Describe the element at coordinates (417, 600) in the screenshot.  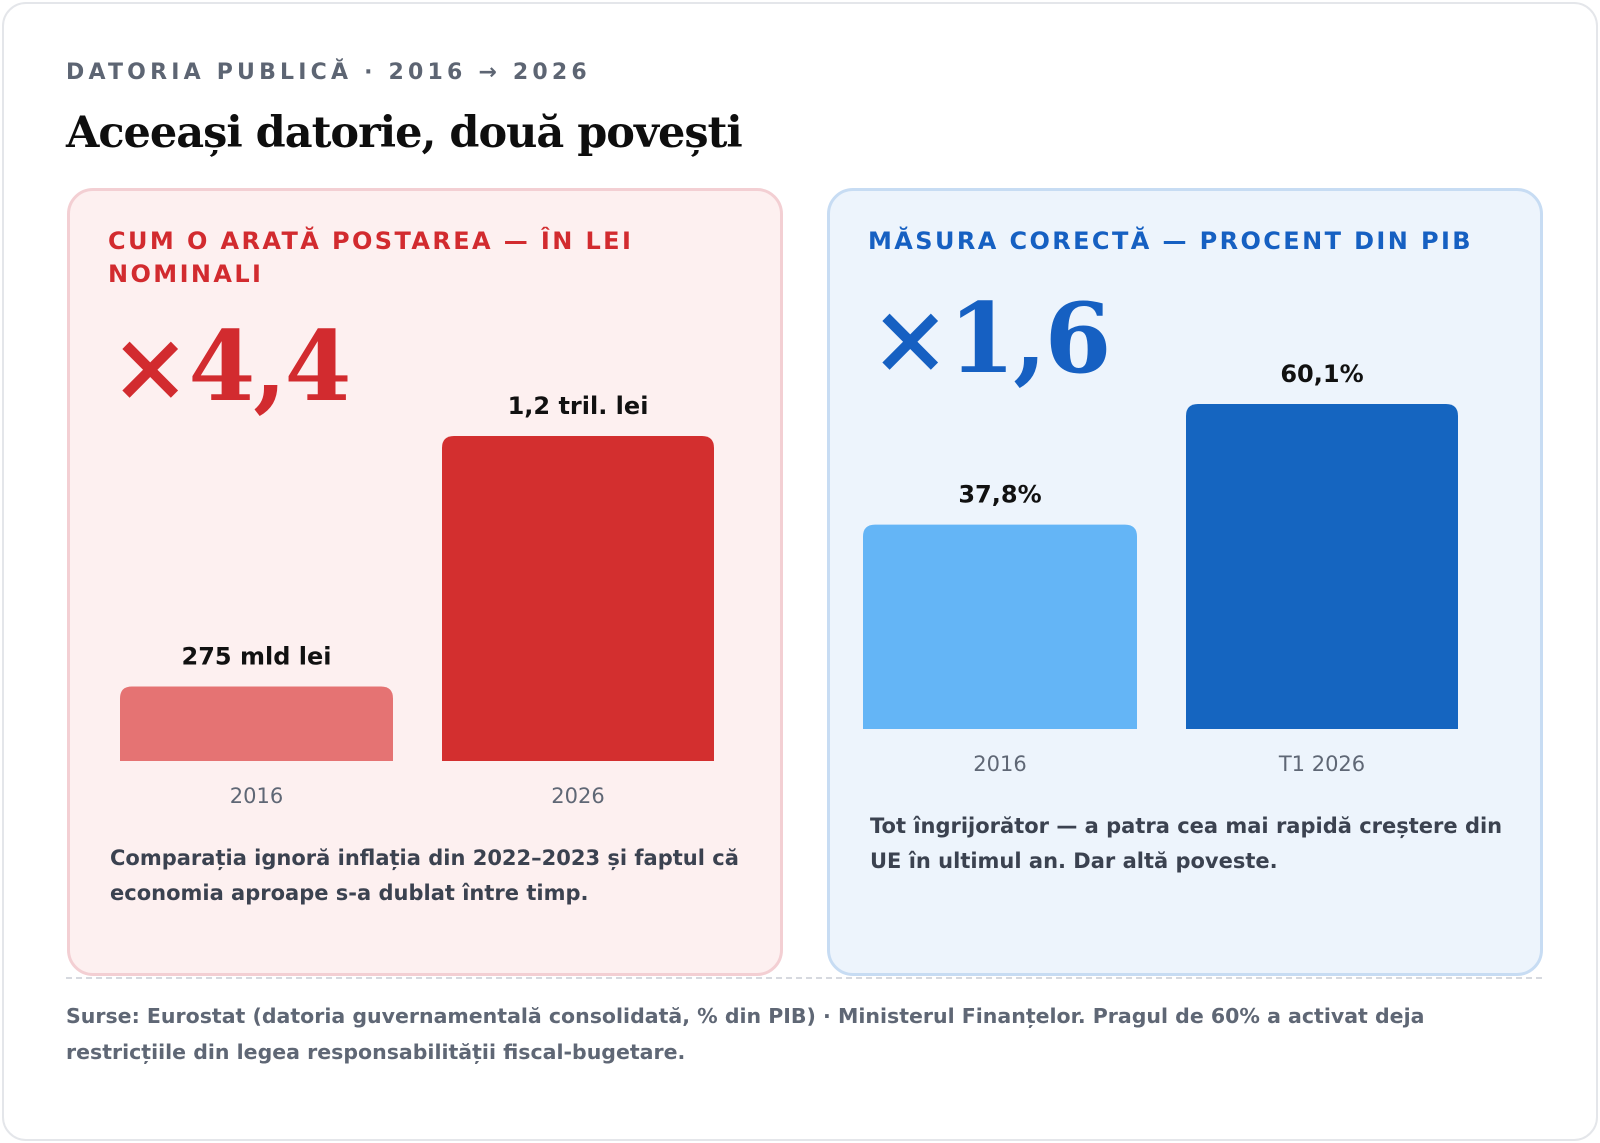
I see `bar-chart-nominal: 275 mld lei 2016 1,2 tril. lei 2026` at that location.